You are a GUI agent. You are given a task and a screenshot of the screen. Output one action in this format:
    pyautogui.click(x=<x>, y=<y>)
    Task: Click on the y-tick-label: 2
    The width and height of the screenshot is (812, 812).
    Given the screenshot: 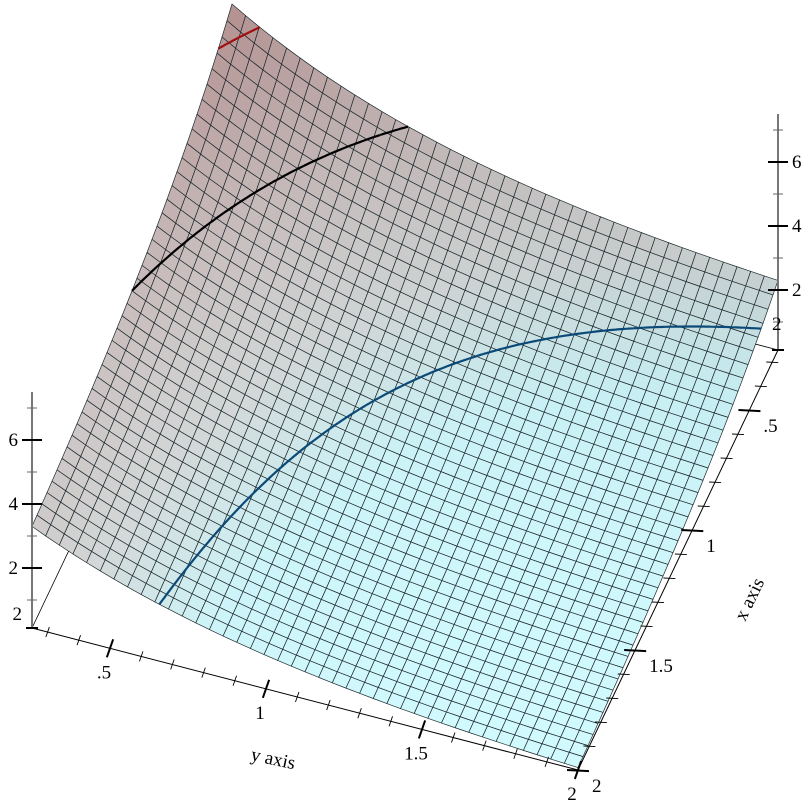 What is the action you would take?
    pyautogui.click(x=572, y=794)
    